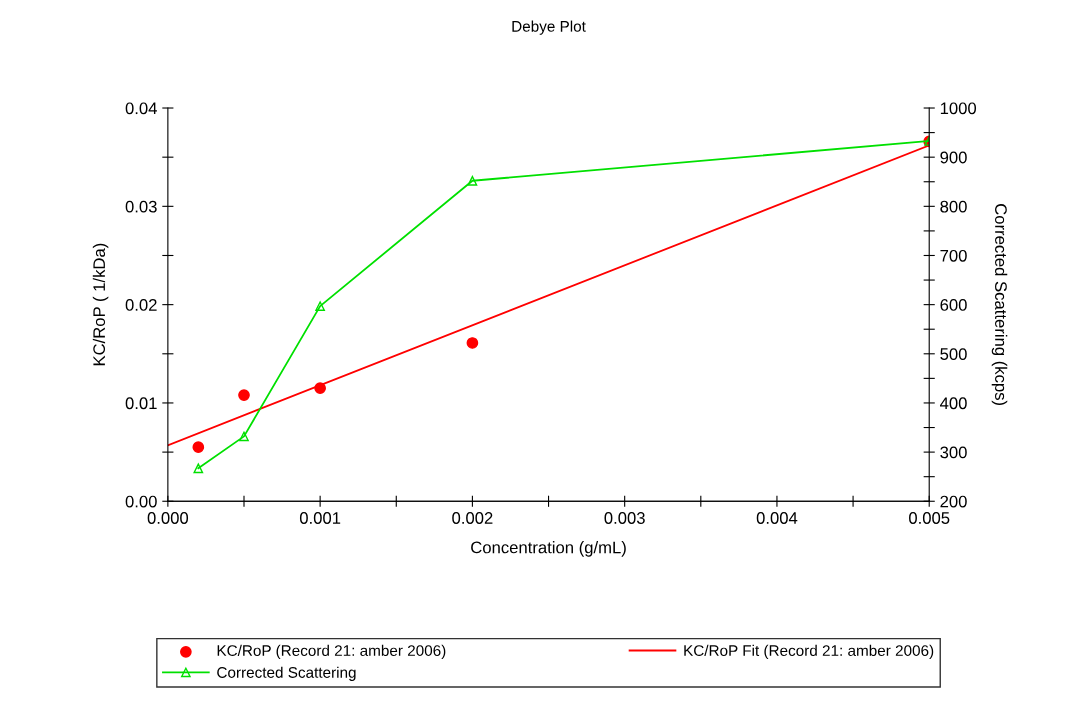 This screenshot has height=706, width=1083. What do you see at coordinates (472, 518) in the screenshot?
I see `x-tick-label: 0.002` at bounding box center [472, 518].